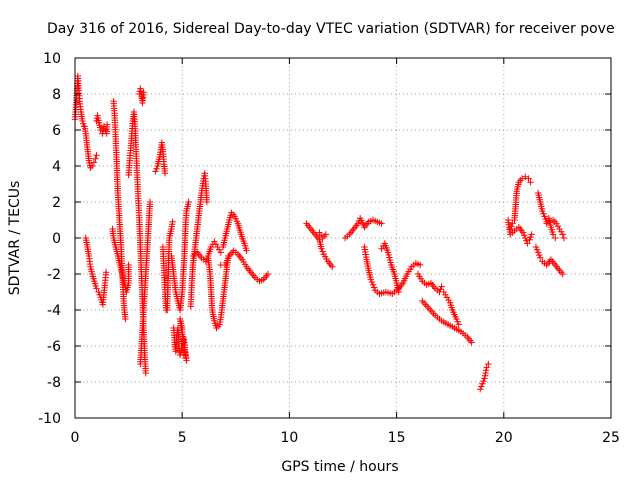 The image size is (640, 480). I want to click on y-tick-label: 8, so click(56, 95).